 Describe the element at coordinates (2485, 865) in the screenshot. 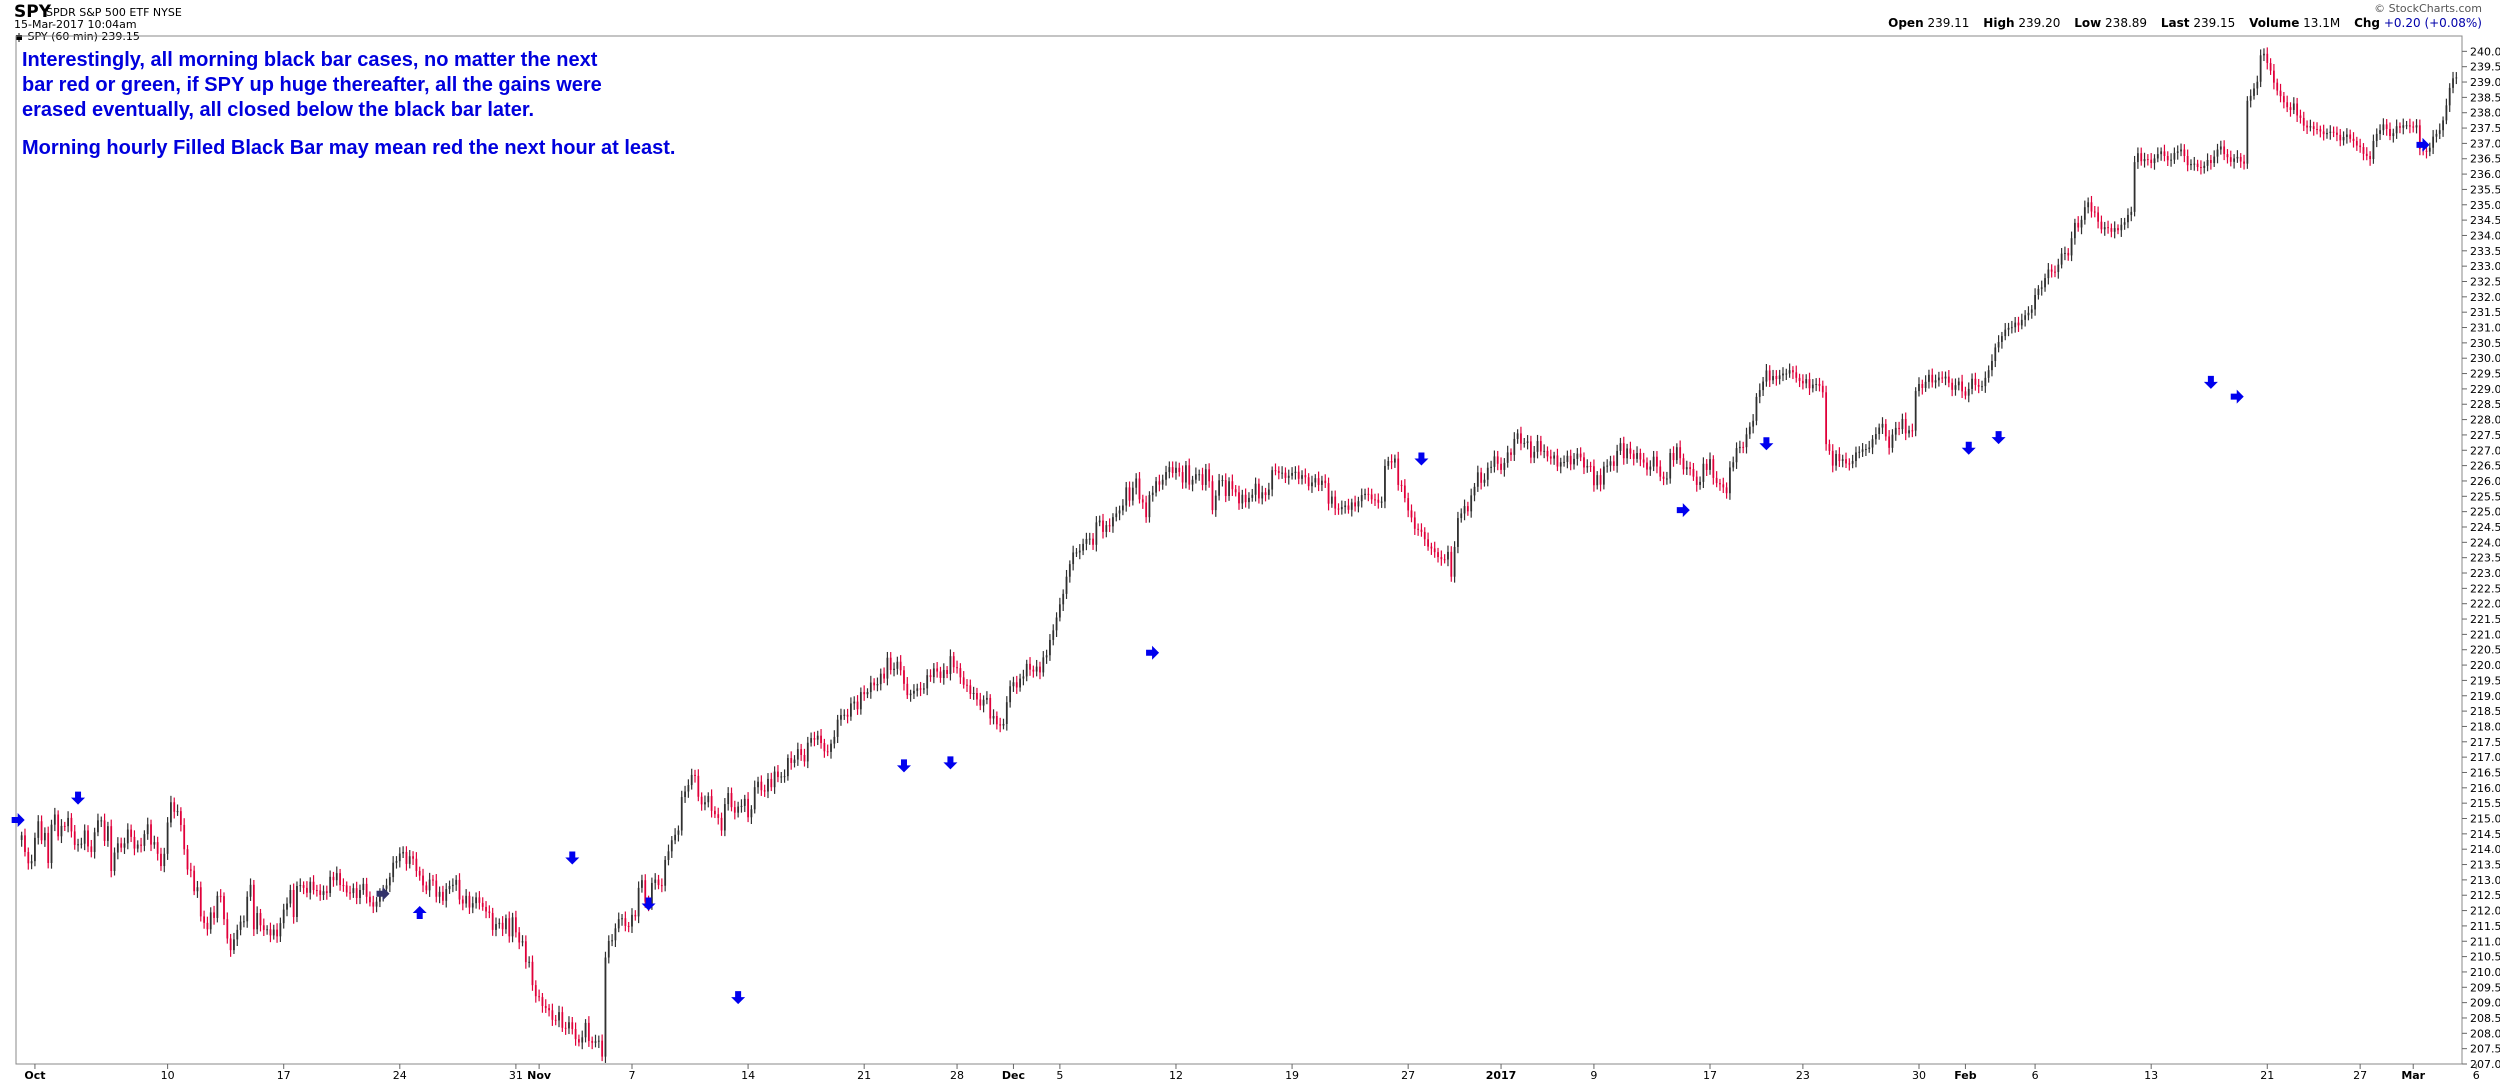

I see `y-tick-label: 213.5` at that location.